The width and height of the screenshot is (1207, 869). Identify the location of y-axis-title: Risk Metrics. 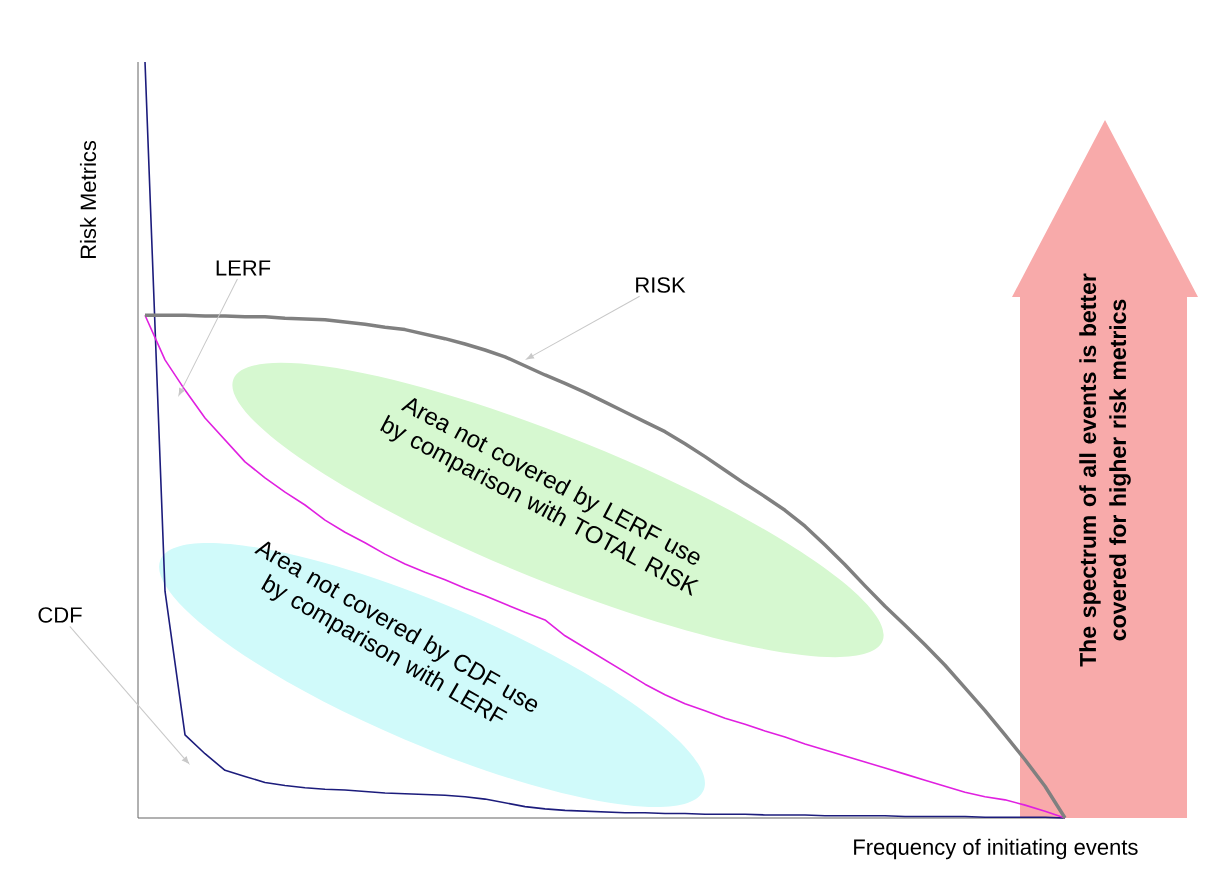
(88, 199).